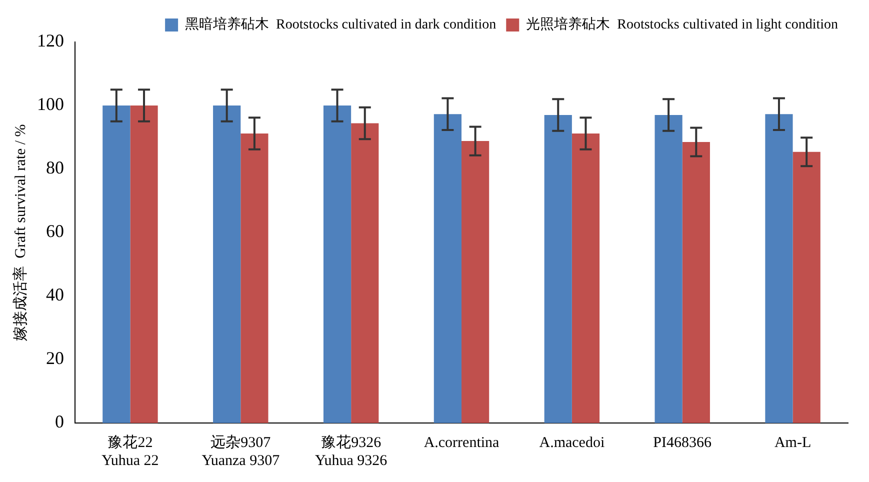 This screenshot has height=482, width=869. What do you see at coordinates (50, 40) in the screenshot?
I see `y-tick-label: 120` at bounding box center [50, 40].